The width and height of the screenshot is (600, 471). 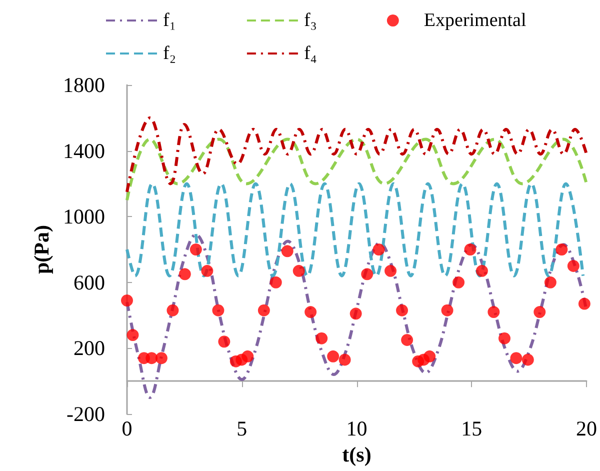 I want to click on y-axis-title: p(Pa), so click(x=42, y=249).